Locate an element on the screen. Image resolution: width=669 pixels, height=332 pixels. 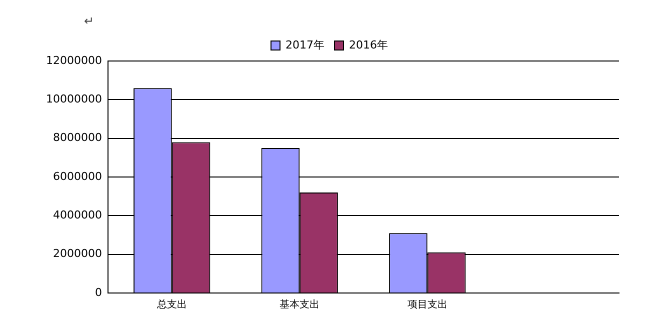
y-tick-label: 10000000 is located at coordinates (74, 99).